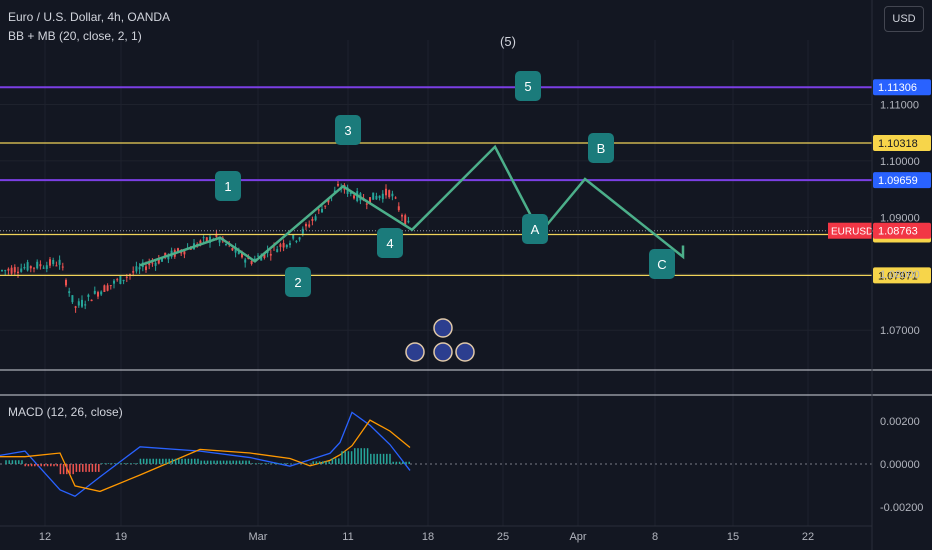 This screenshot has height=550, width=932. Describe the element at coordinates (898, 232) in the screenshot. I see `last-price-label: 1.08763` at that location.